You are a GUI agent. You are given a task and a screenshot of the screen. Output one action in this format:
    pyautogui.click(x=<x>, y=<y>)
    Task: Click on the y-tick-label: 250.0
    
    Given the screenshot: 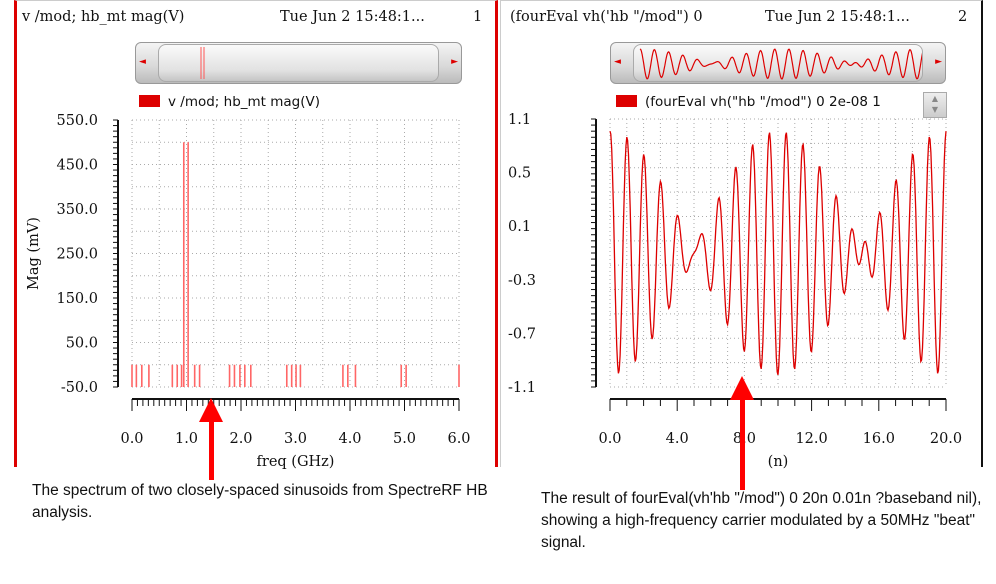 What is the action you would take?
    pyautogui.click(x=77, y=255)
    